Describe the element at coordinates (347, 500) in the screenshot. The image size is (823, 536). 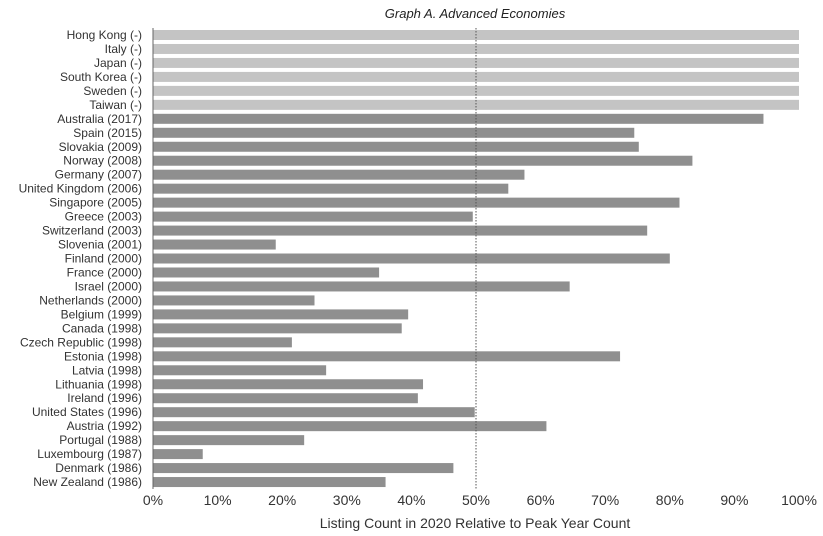
I see `x-tick-label: 30%` at that location.